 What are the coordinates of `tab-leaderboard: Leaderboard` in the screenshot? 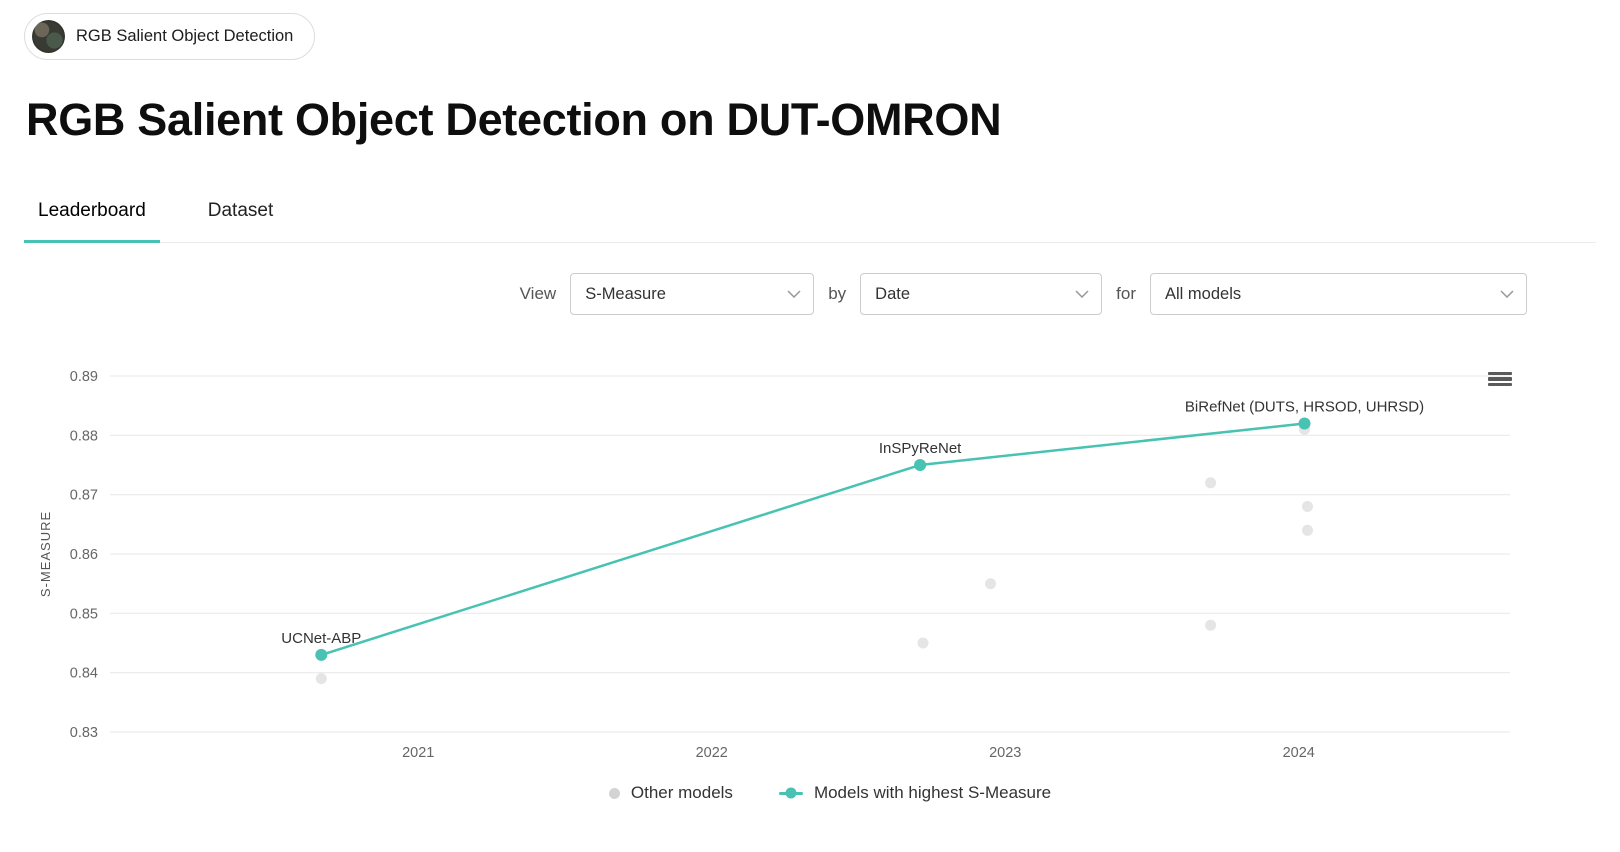 It's located at (92, 215).